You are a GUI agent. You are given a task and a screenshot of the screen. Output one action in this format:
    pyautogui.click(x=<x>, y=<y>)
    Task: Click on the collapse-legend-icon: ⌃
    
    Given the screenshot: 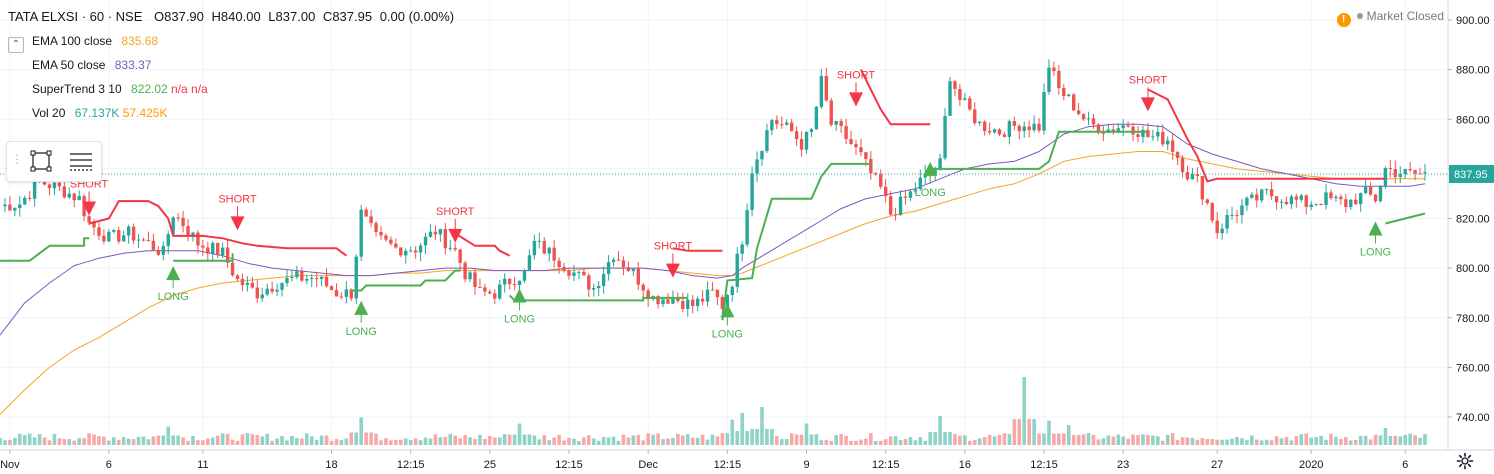 What is the action you would take?
    pyautogui.click(x=16, y=45)
    